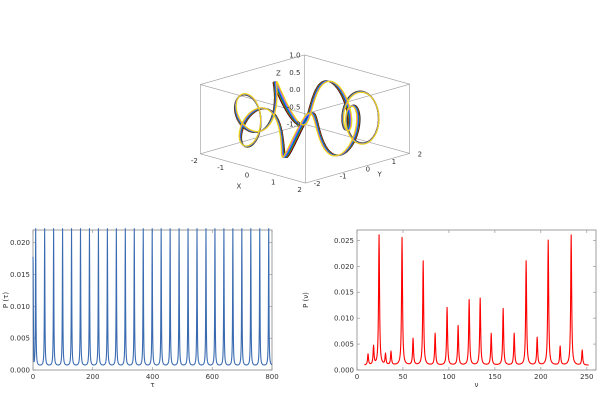 This screenshot has height=404, width=600. What do you see at coordinates (344, 241) in the screenshot?
I see `pnu-y-tick-label: 0.025` at bounding box center [344, 241].